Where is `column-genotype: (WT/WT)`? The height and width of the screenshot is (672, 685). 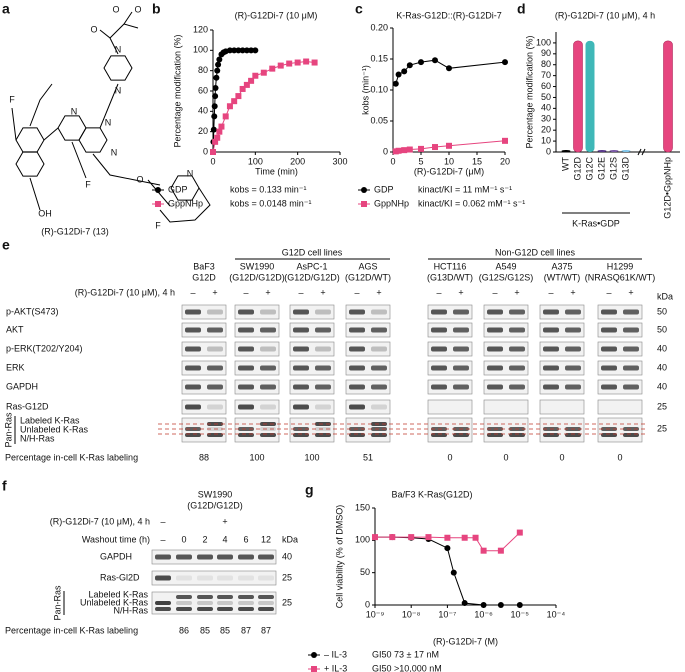 column-genotype: (WT/WT) is located at coordinates (562, 277).